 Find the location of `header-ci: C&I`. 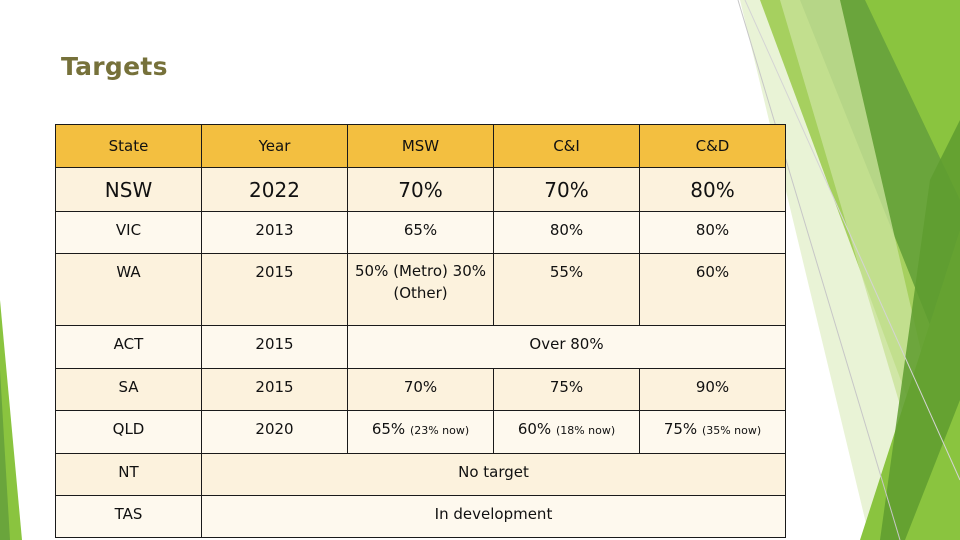

header-ci: C&I is located at coordinates (566, 146).